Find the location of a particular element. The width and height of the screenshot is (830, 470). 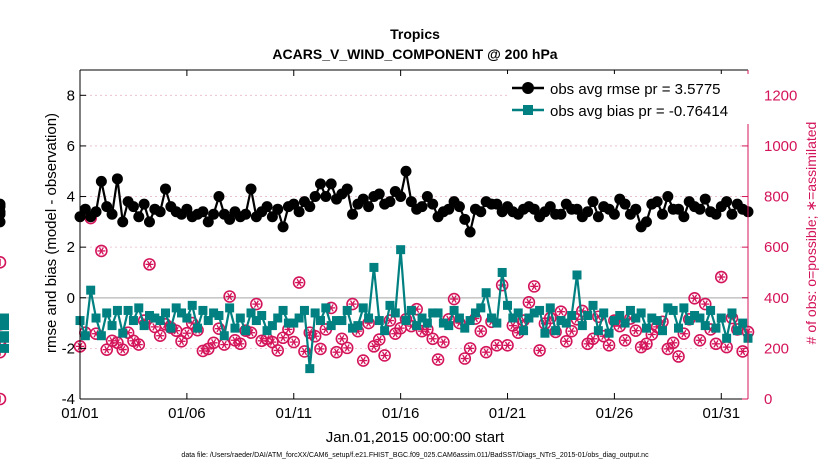

chart-subtitle: ACARS_V_WIND_COMPONENT @ 200 hPa is located at coordinates (414, 54).